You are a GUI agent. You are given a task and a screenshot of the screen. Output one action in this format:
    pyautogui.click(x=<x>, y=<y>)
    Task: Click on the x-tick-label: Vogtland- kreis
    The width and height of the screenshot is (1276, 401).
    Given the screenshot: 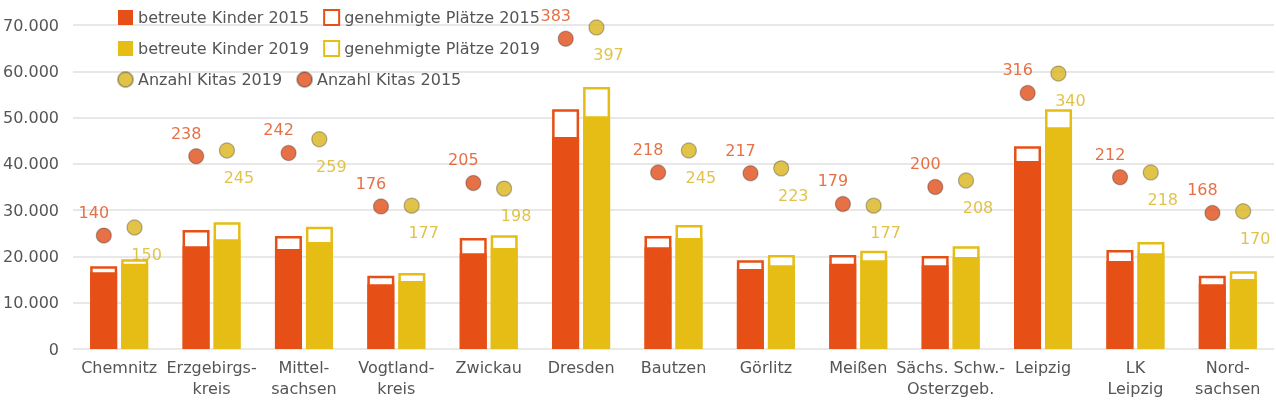 What is the action you would take?
    pyautogui.click(x=396, y=378)
    